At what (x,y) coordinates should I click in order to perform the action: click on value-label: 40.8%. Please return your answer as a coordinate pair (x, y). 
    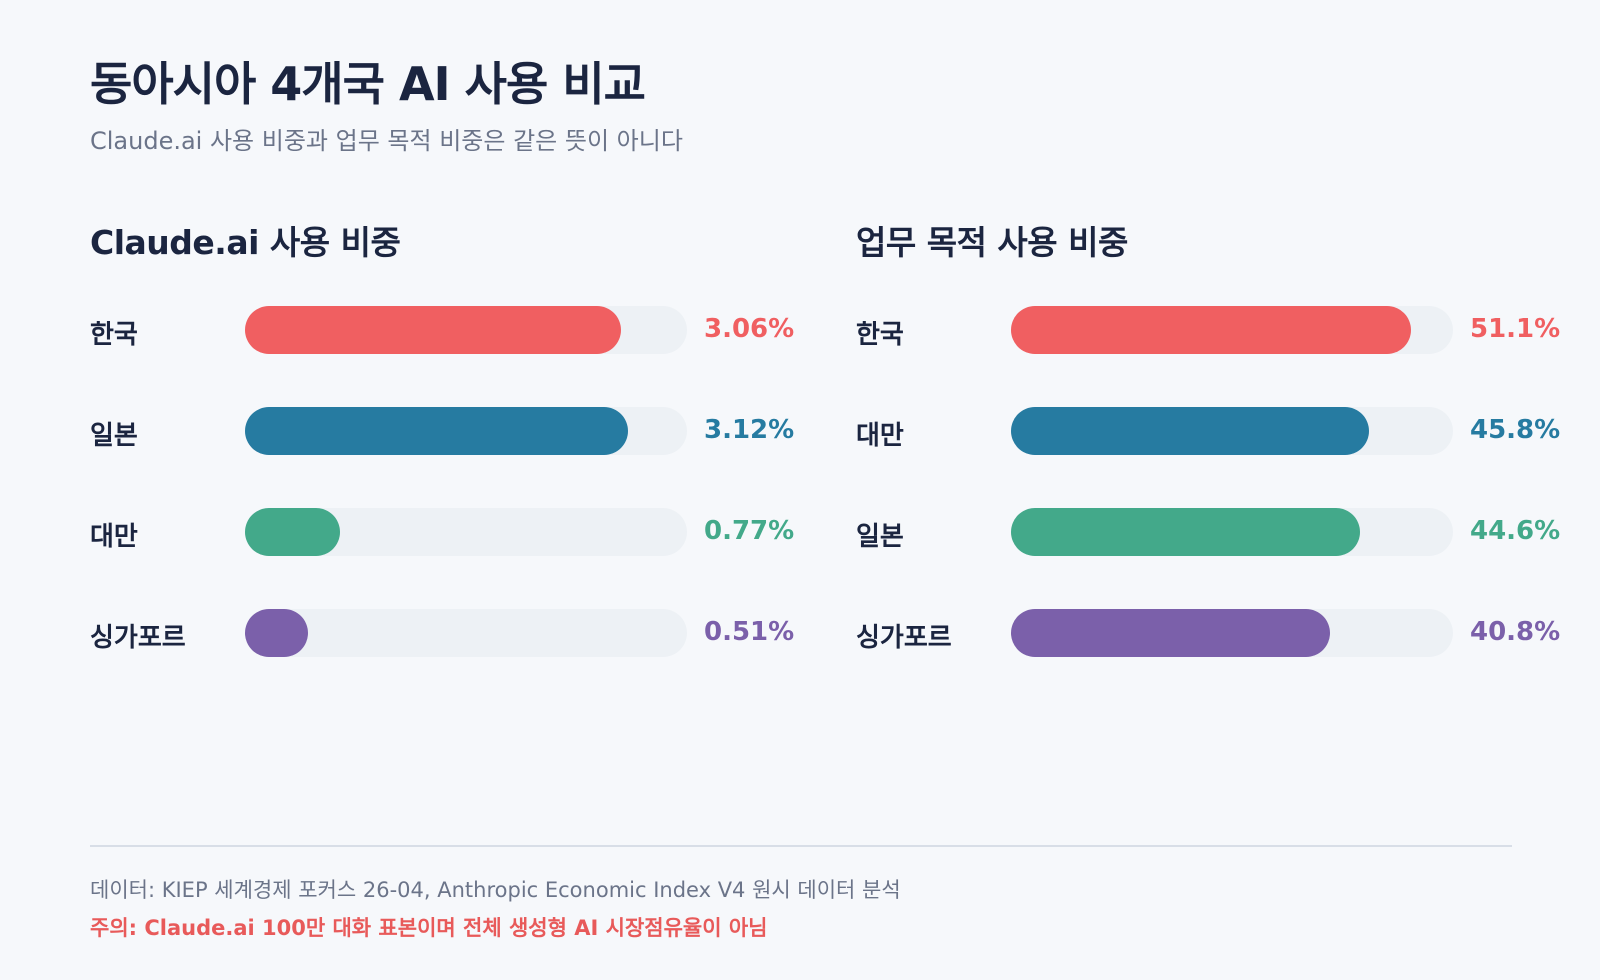
    Looking at the image, I should click on (1515, 632).